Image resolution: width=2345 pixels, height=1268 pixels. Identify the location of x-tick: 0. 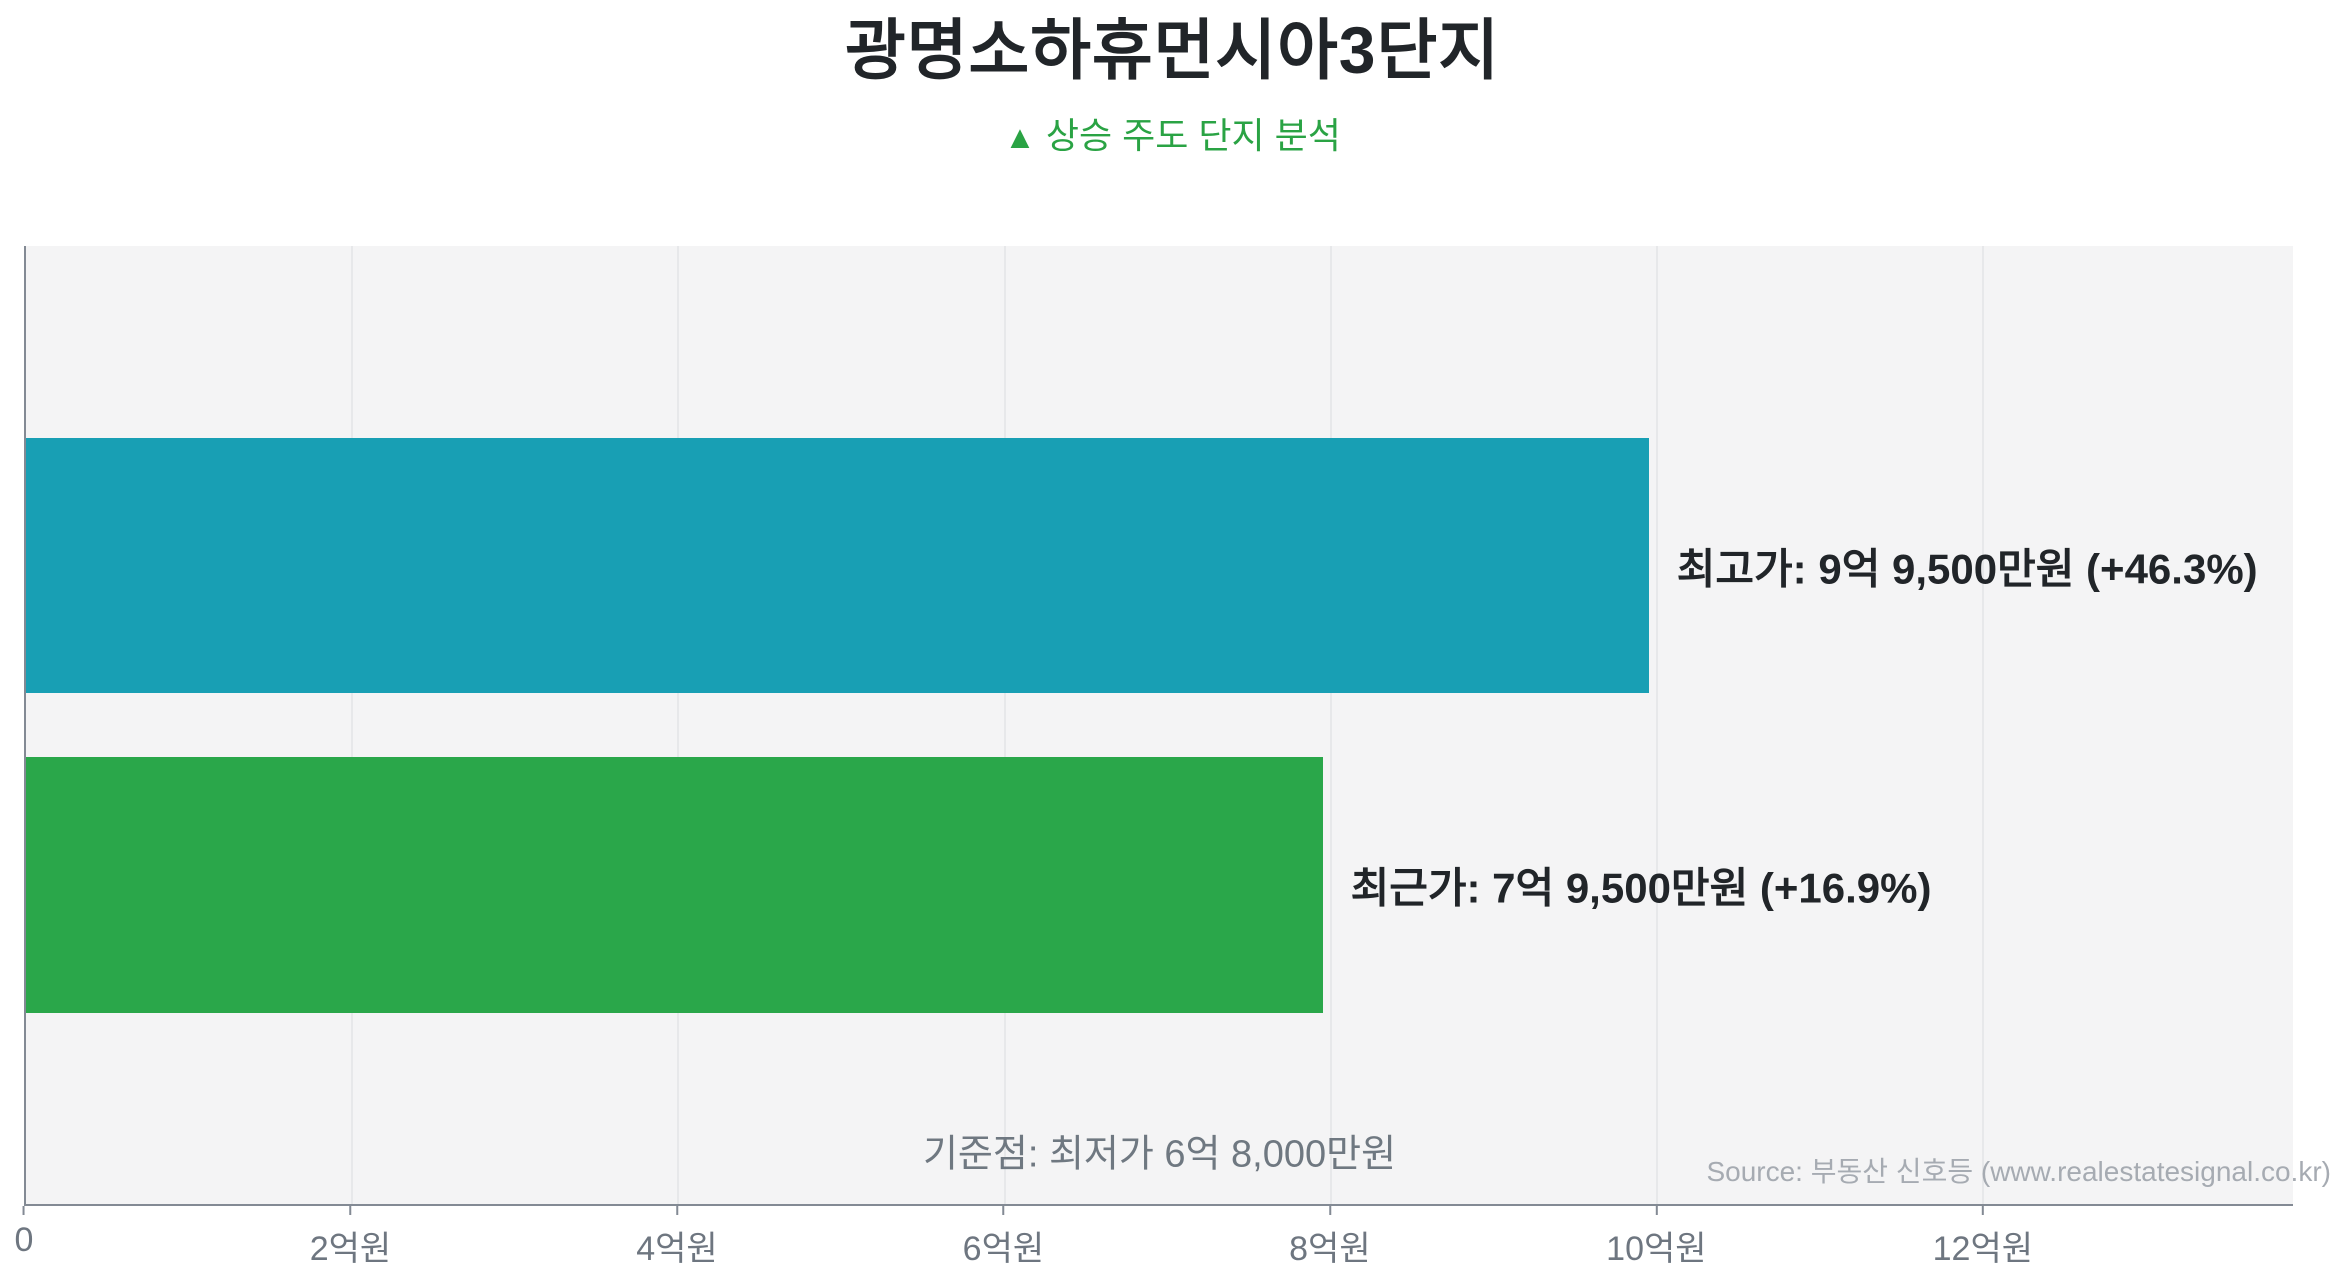
(24, 1233).